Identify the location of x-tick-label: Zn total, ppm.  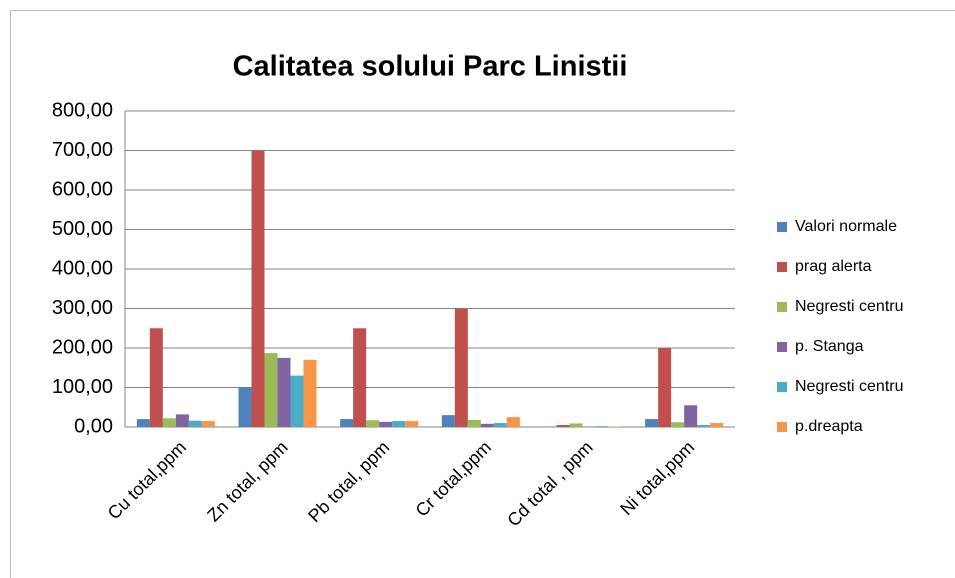
(247, 481).